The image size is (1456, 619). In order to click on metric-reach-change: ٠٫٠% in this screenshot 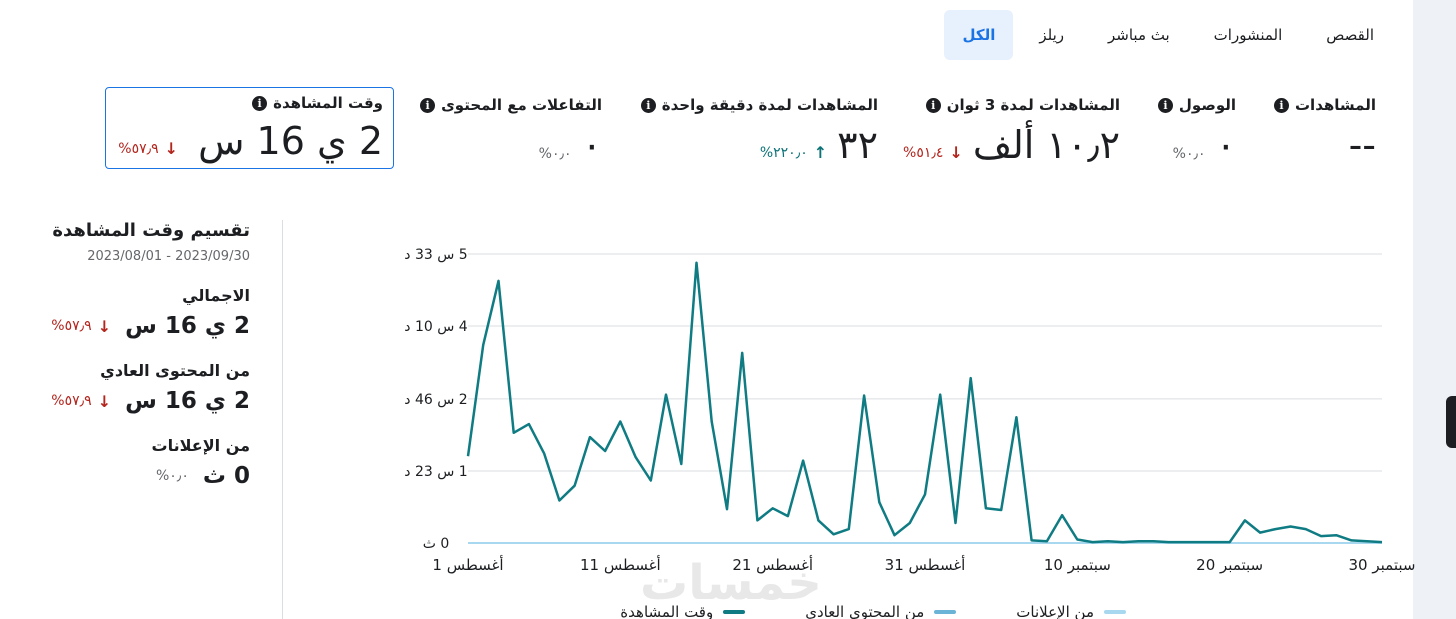, I will do `click(1189, 154)`.